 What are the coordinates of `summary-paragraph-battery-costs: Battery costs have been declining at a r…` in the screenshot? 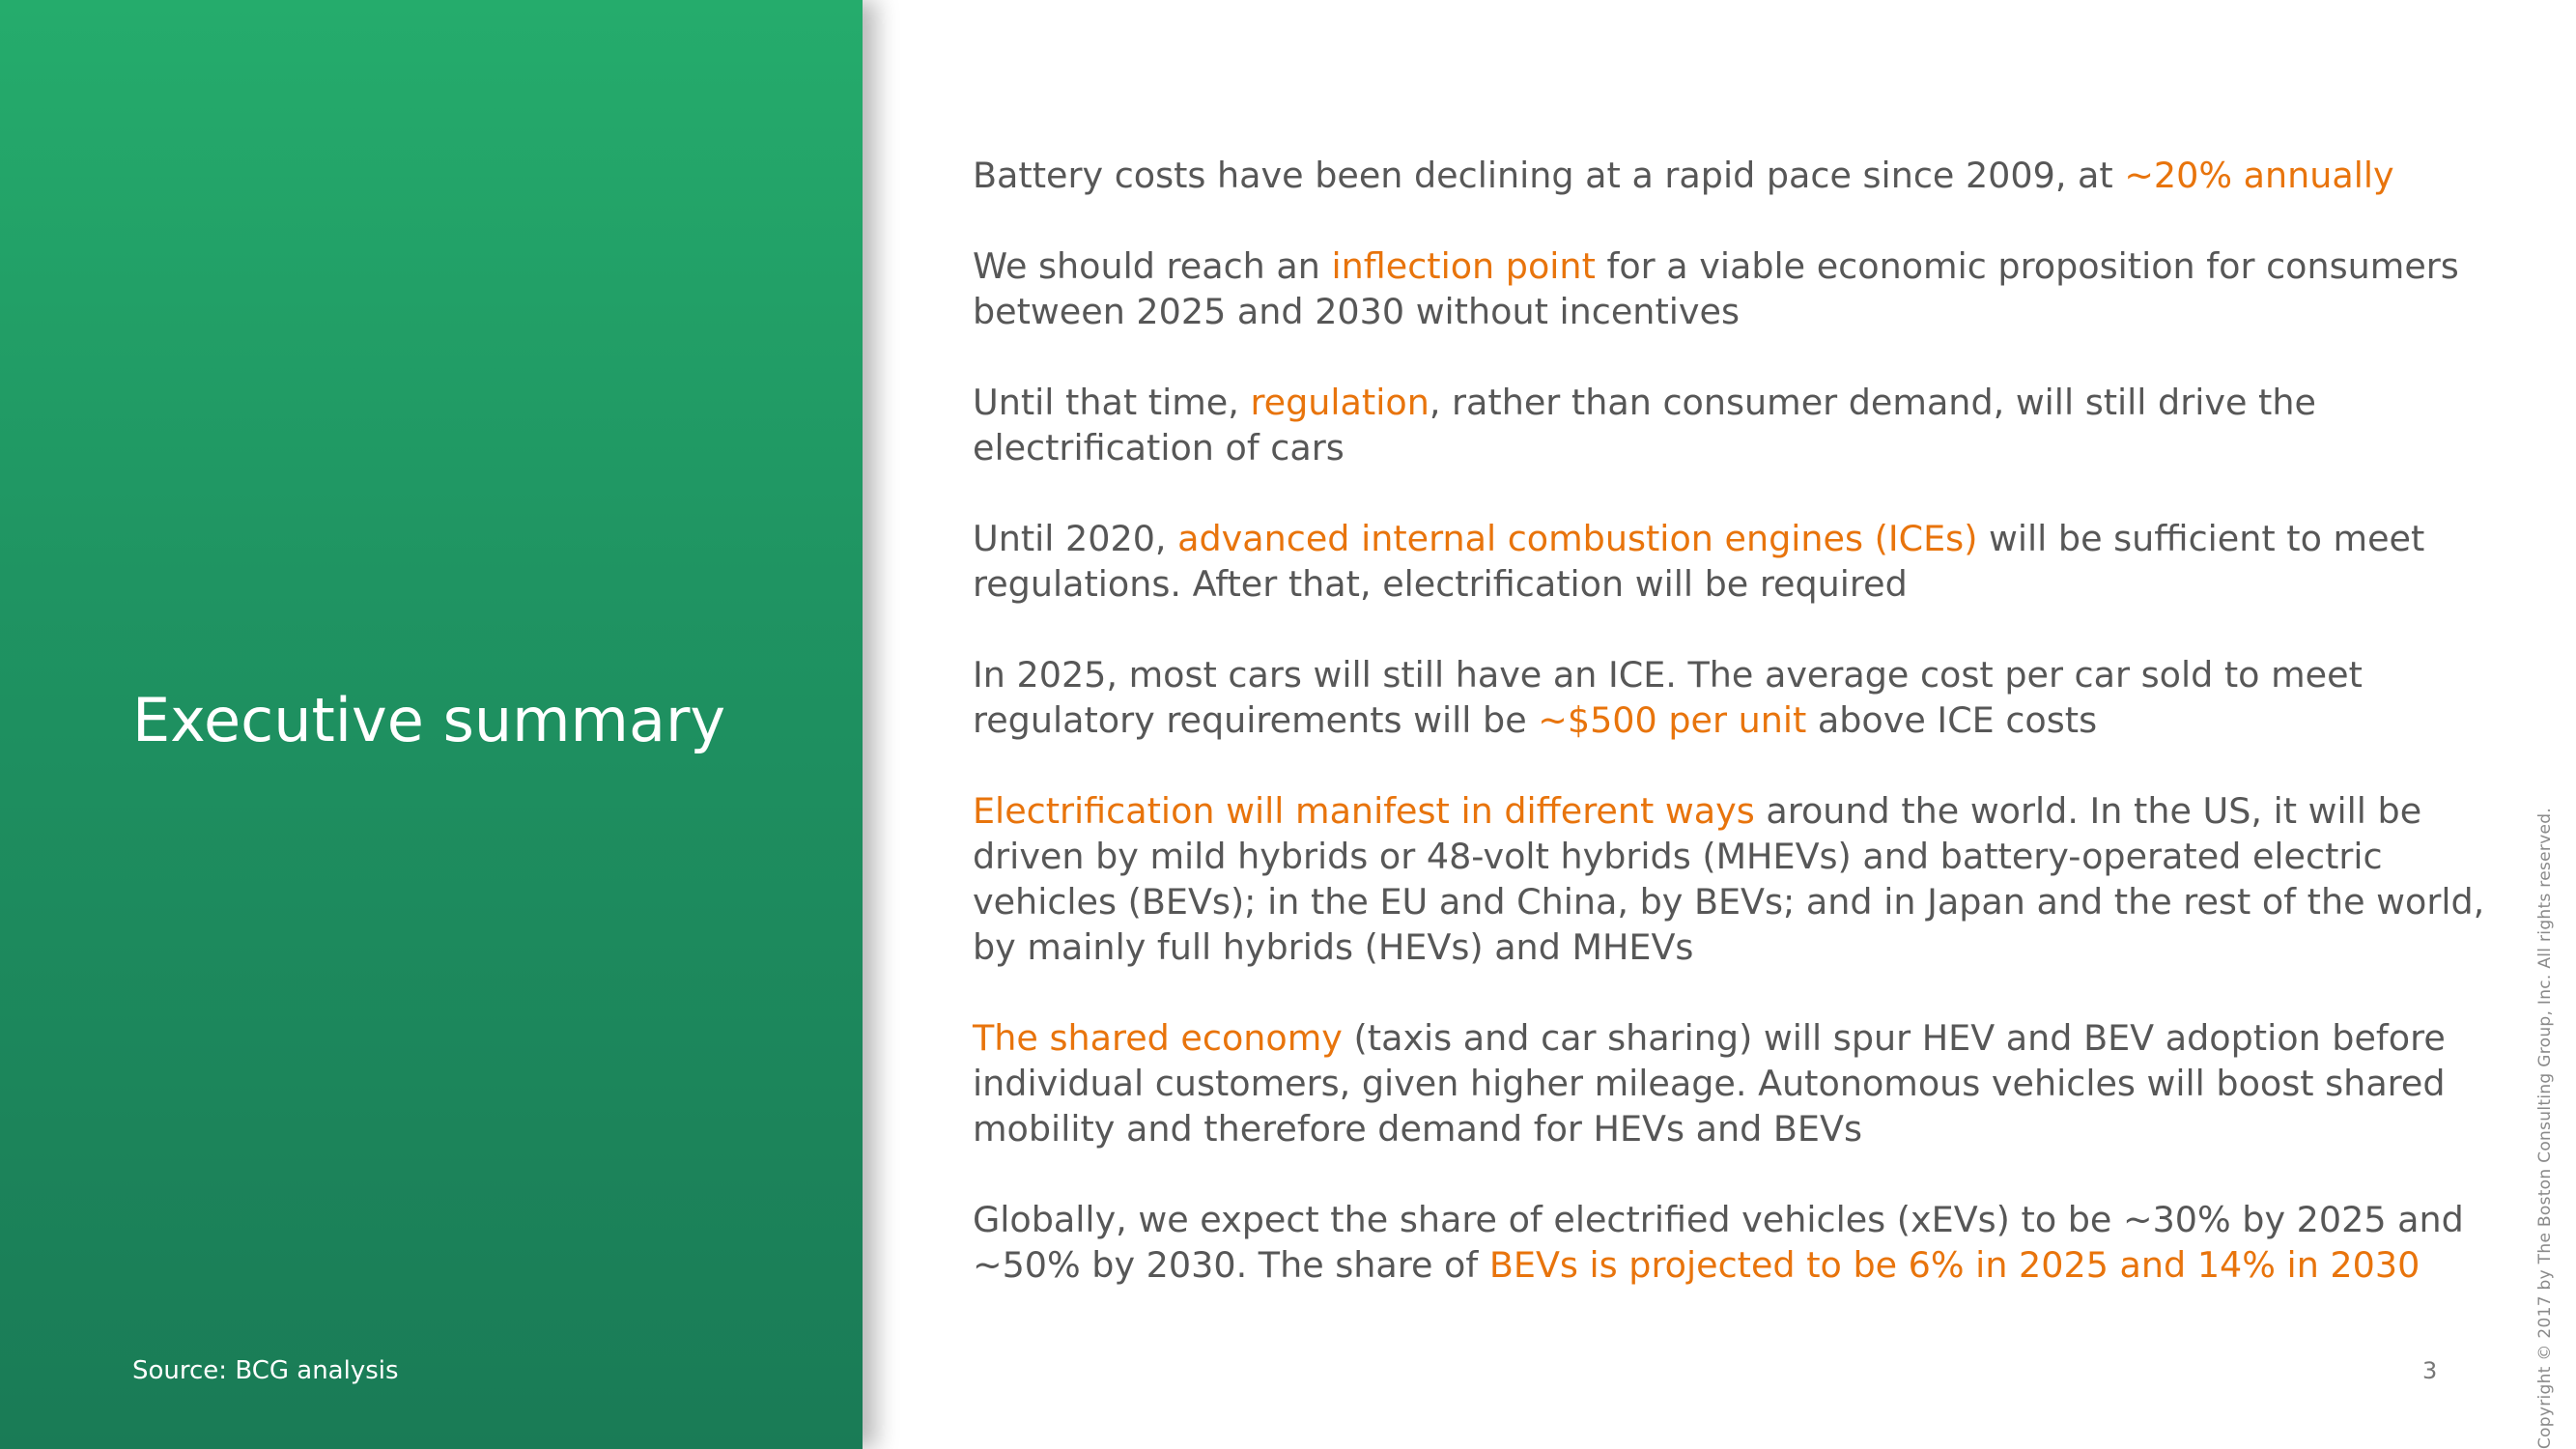 It's located at (1711, 175).